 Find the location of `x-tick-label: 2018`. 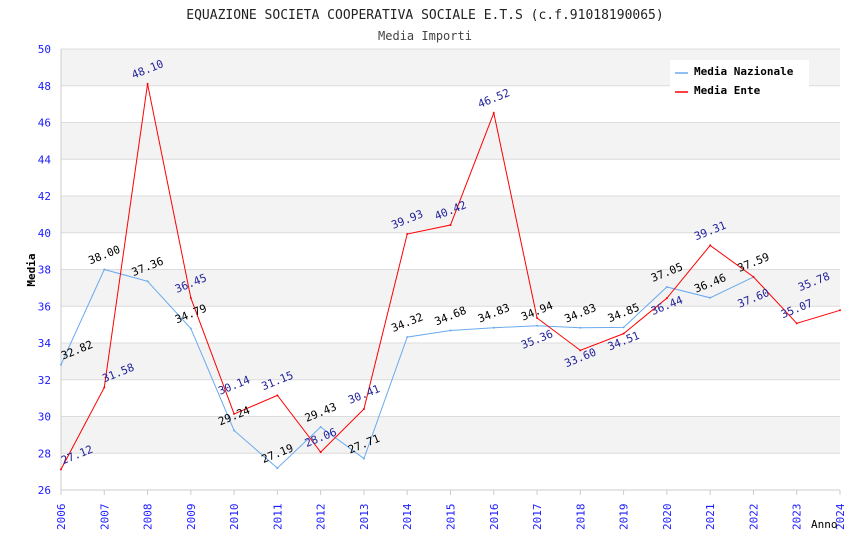

x-tick-label: 2018 is located at coordinates (580, 517).